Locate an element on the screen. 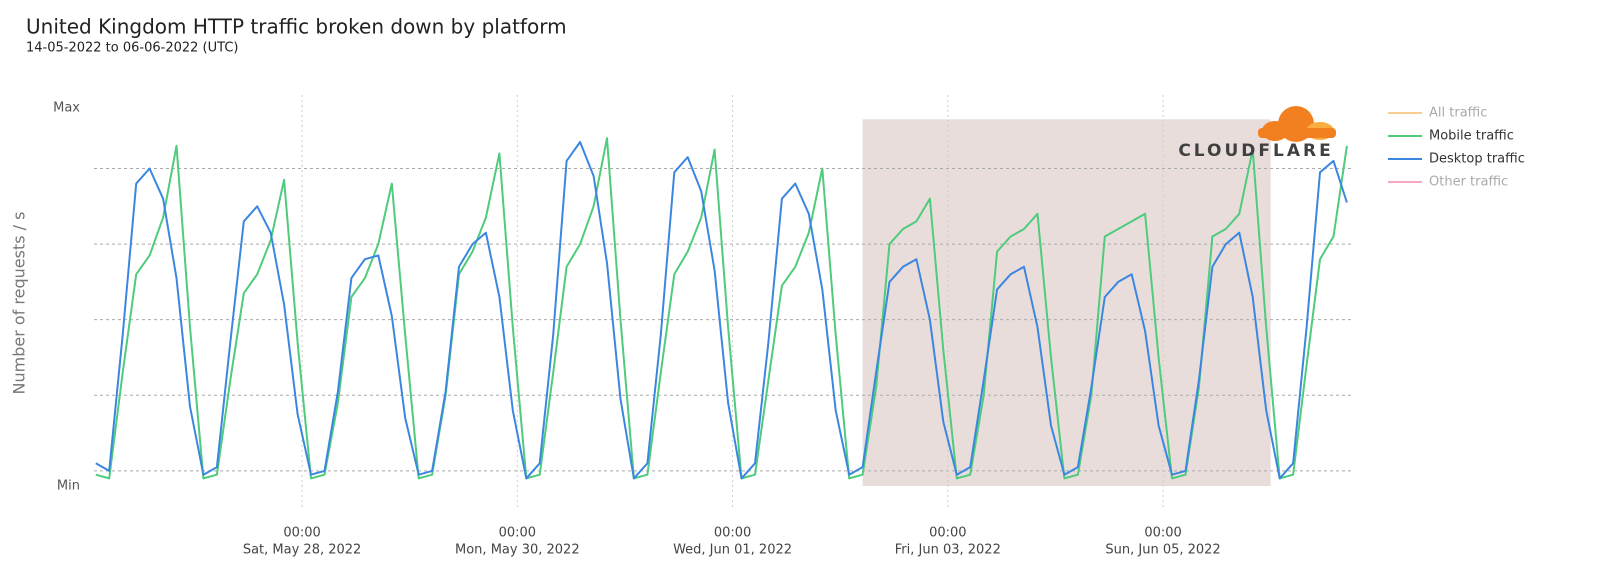 The width and height of the screenshot is (1600, 584). x-tick-label: Sun, Jun 05, 2022 is located at coordinates (1162, 550).